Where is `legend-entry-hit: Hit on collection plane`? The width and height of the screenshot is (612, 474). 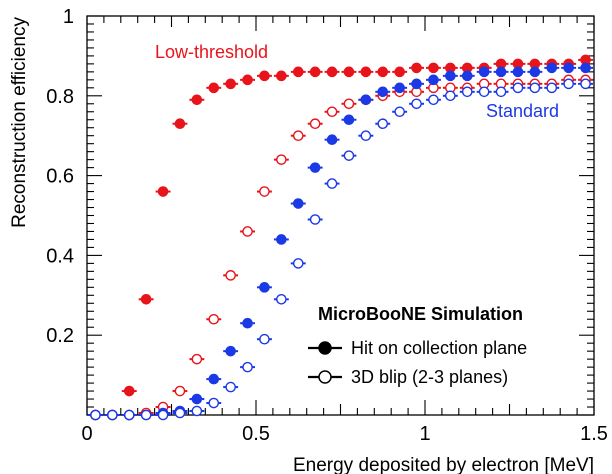
legend-entry-hit: Hit on collection plane is located at coordinates (417, 348).